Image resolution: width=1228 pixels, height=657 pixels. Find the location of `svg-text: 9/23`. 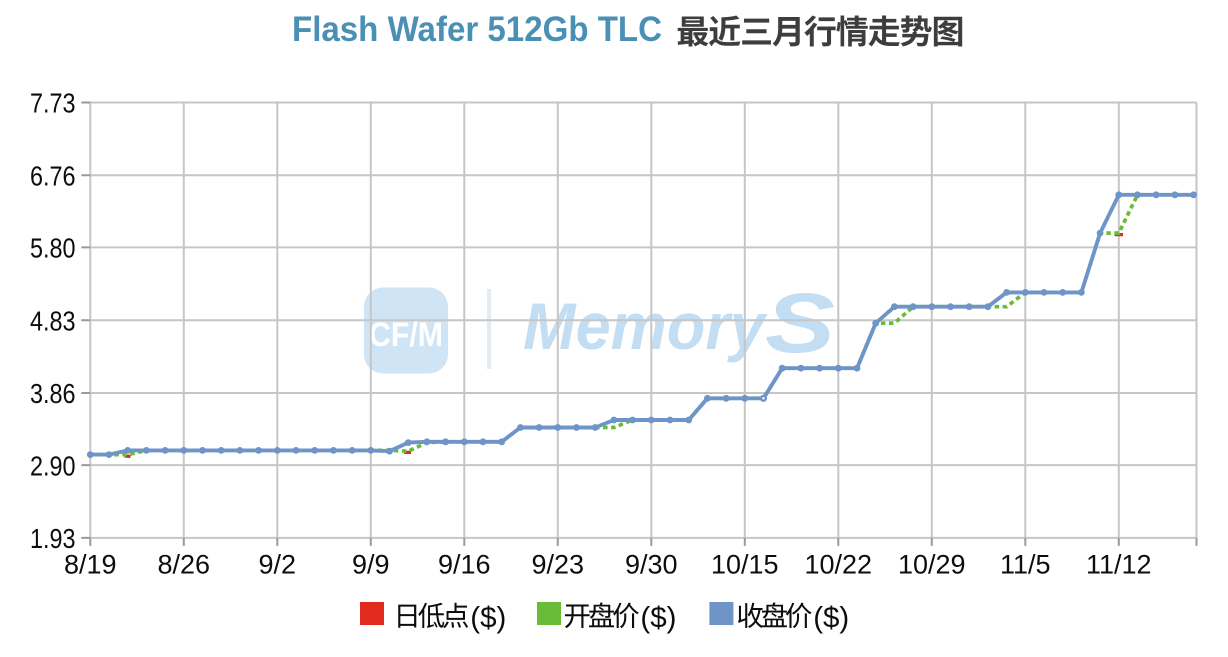

svg-text: 9/23 is located at coordinates (558, 565).